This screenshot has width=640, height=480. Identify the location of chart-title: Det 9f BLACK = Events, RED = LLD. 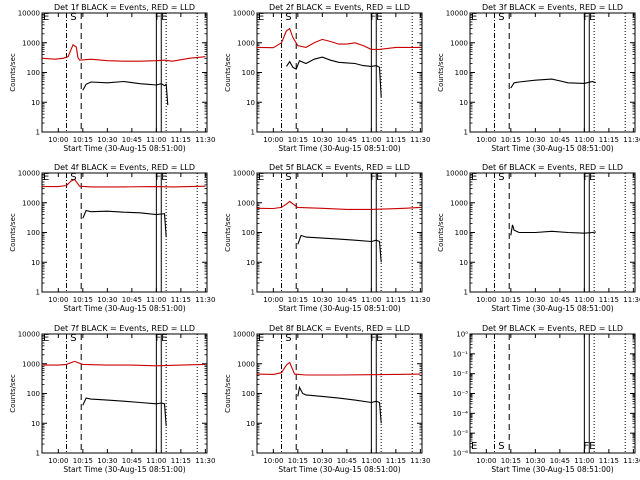
(552, 328).